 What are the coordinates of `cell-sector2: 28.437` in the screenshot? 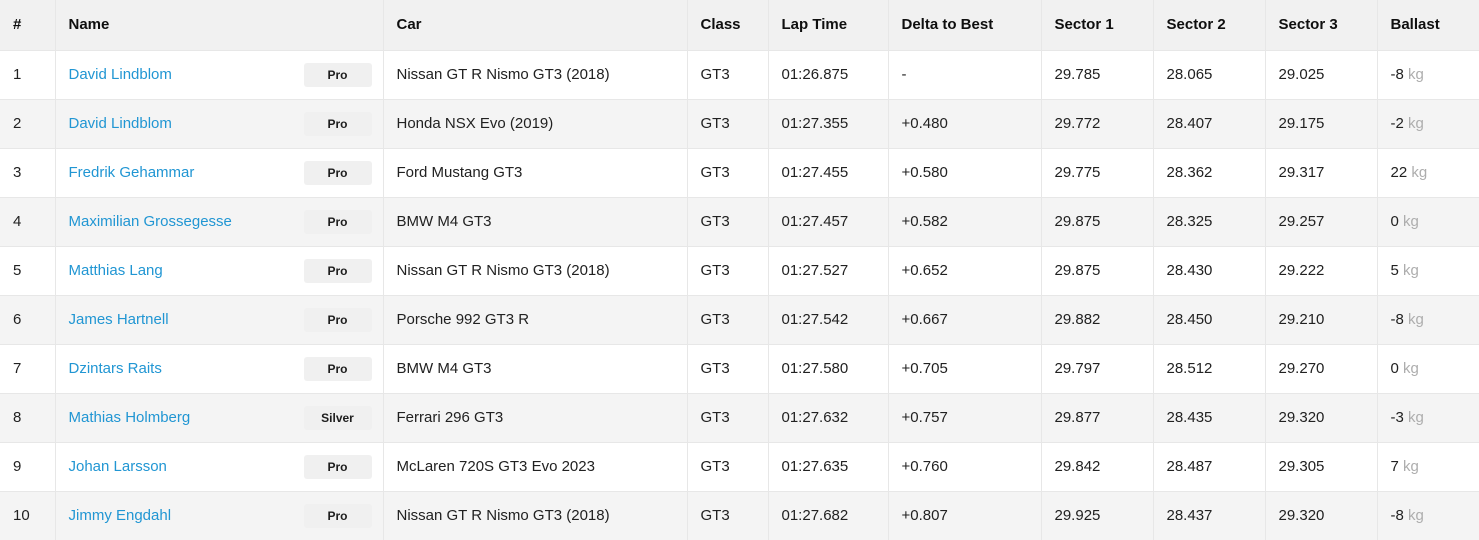 It's located at (1209, 515).